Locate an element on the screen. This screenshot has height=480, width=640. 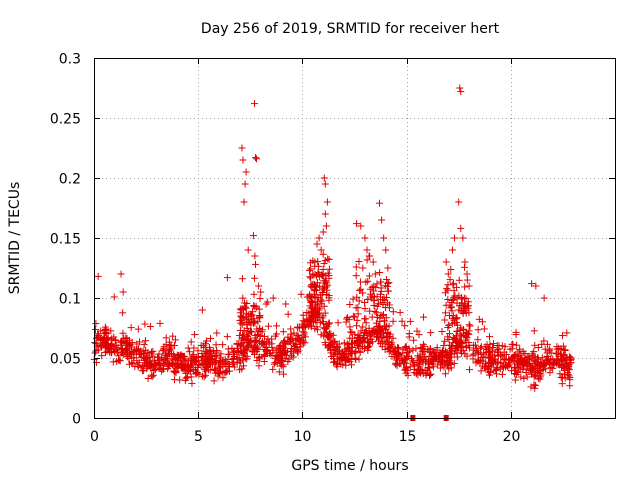
y-tick-label: 0.25 is located at coordinates (65, 120).